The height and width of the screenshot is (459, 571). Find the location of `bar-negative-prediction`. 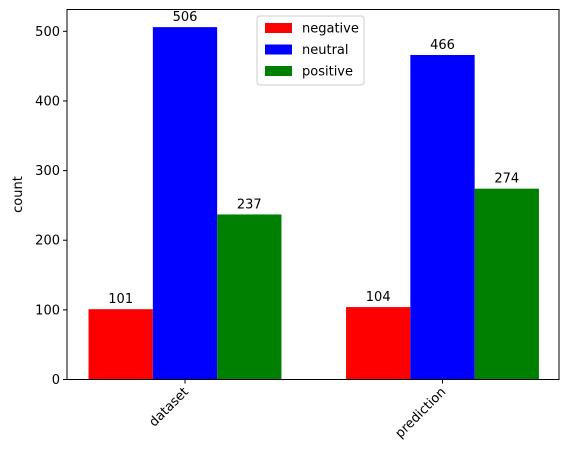

bar-negative-prediction is located at coordinates (378, 343).